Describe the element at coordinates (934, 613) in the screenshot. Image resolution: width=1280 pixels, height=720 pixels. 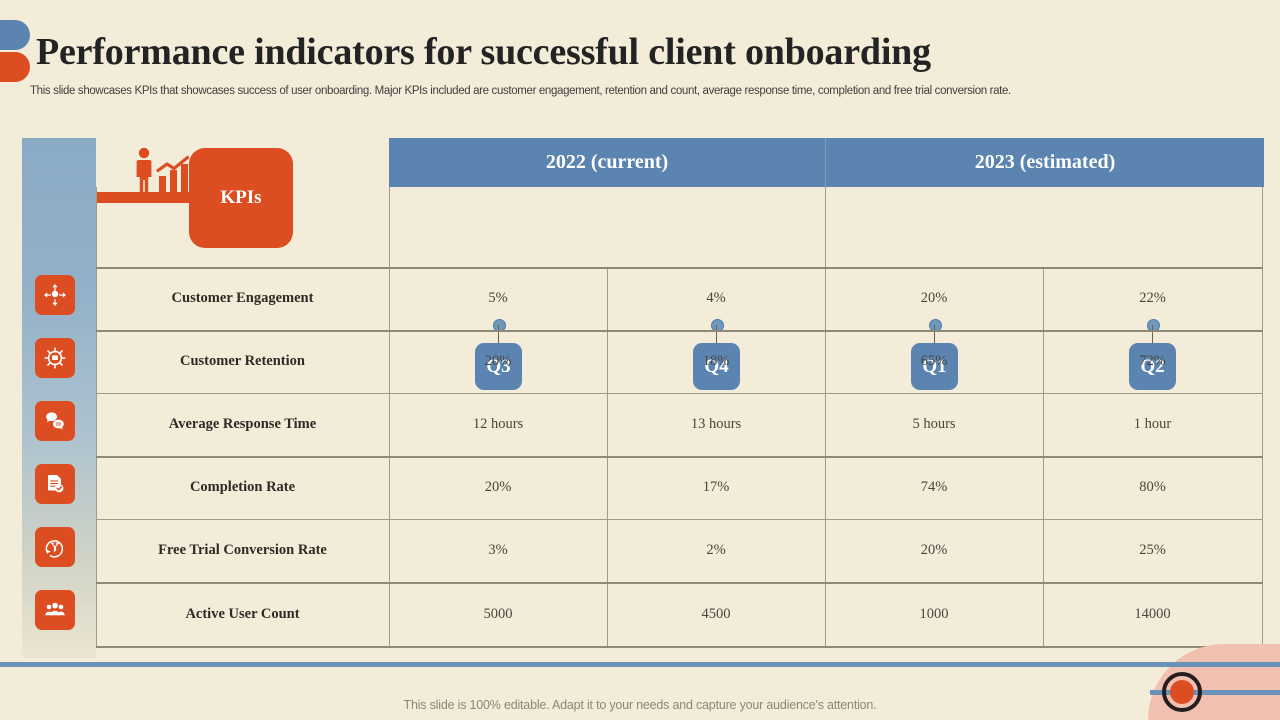
I see `table-cell: 1000` at that location.